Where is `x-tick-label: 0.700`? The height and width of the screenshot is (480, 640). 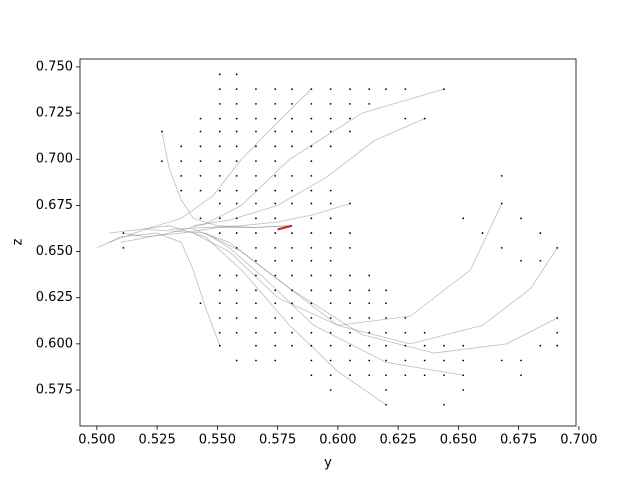 x-tick-label: 0.700 is located at coordinates (578, 440).